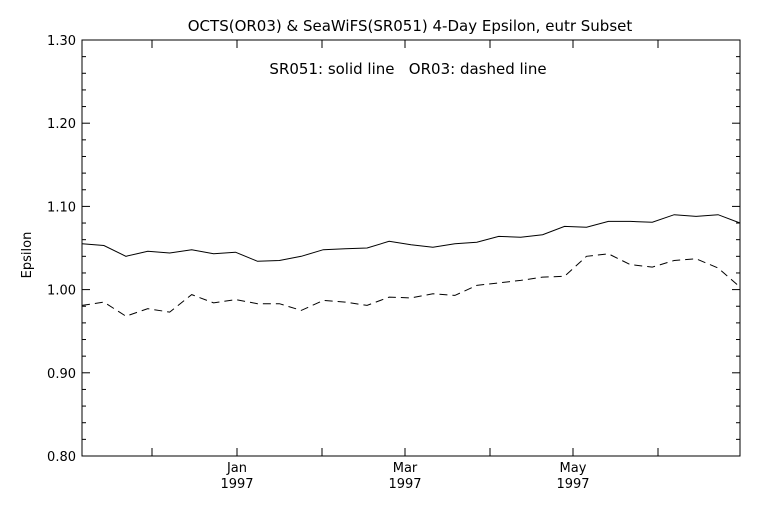 The height and width of the screenshot is (512, 768). Describe the element at coordinates (61, 207) in the screenshot. I see `y-tick-label: 1.10` at that location.